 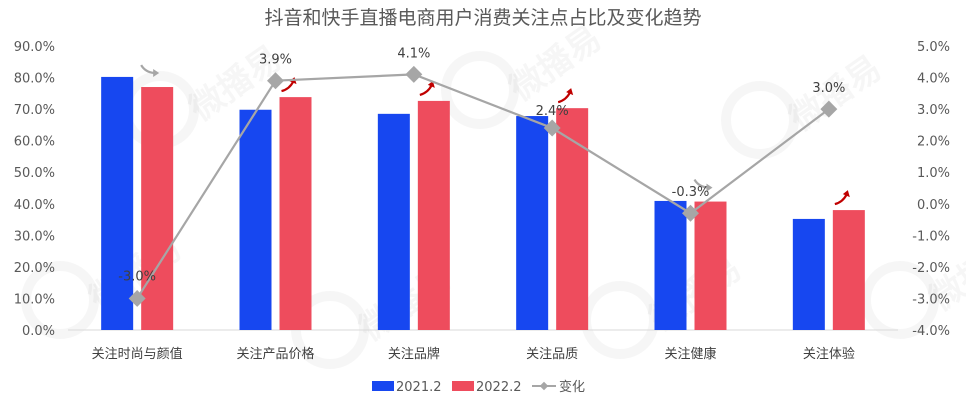 I want to click on right-axis-tick: 2.0%, so click(x=933, y=142).